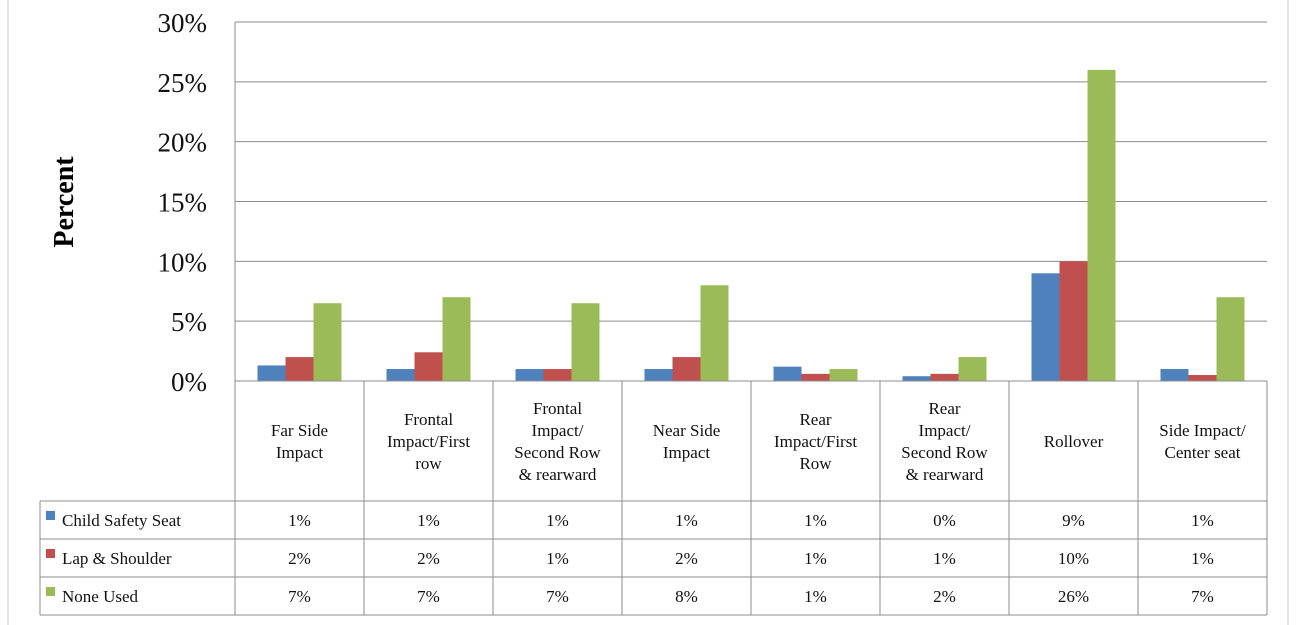 The image size is (1296, 625). I want to click on category-label: Frontal Impact/First row, so click(428, 441).